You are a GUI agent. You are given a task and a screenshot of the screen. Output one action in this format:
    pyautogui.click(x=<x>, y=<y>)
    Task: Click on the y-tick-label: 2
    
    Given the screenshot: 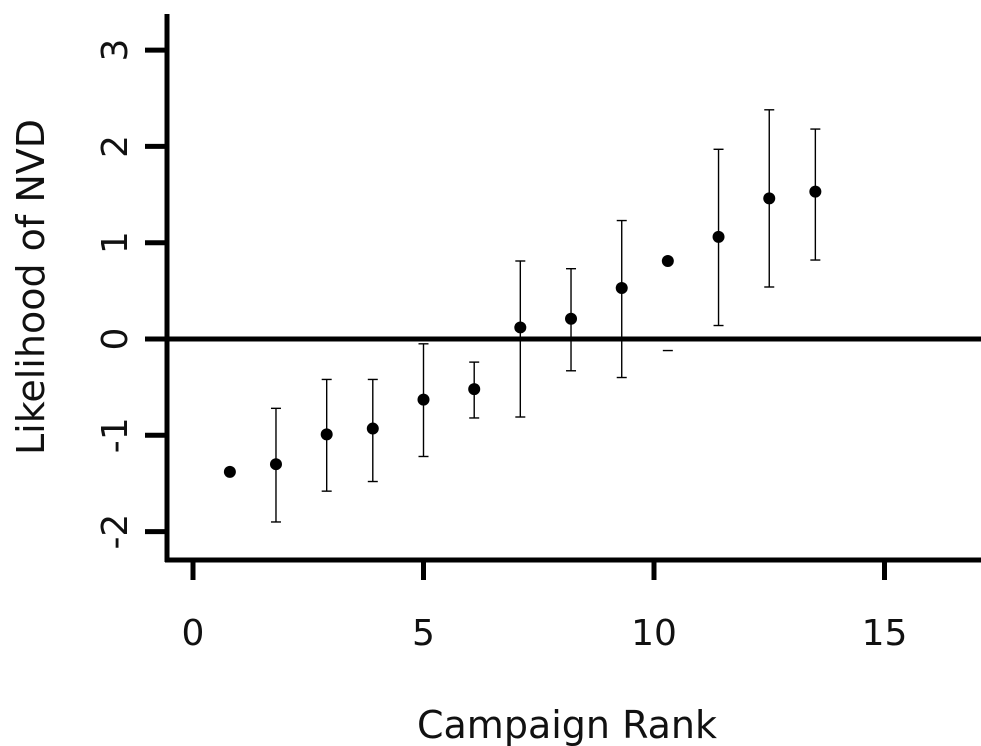 What is the action you would take?
    pyautogui.click(x=115, y=146)
    